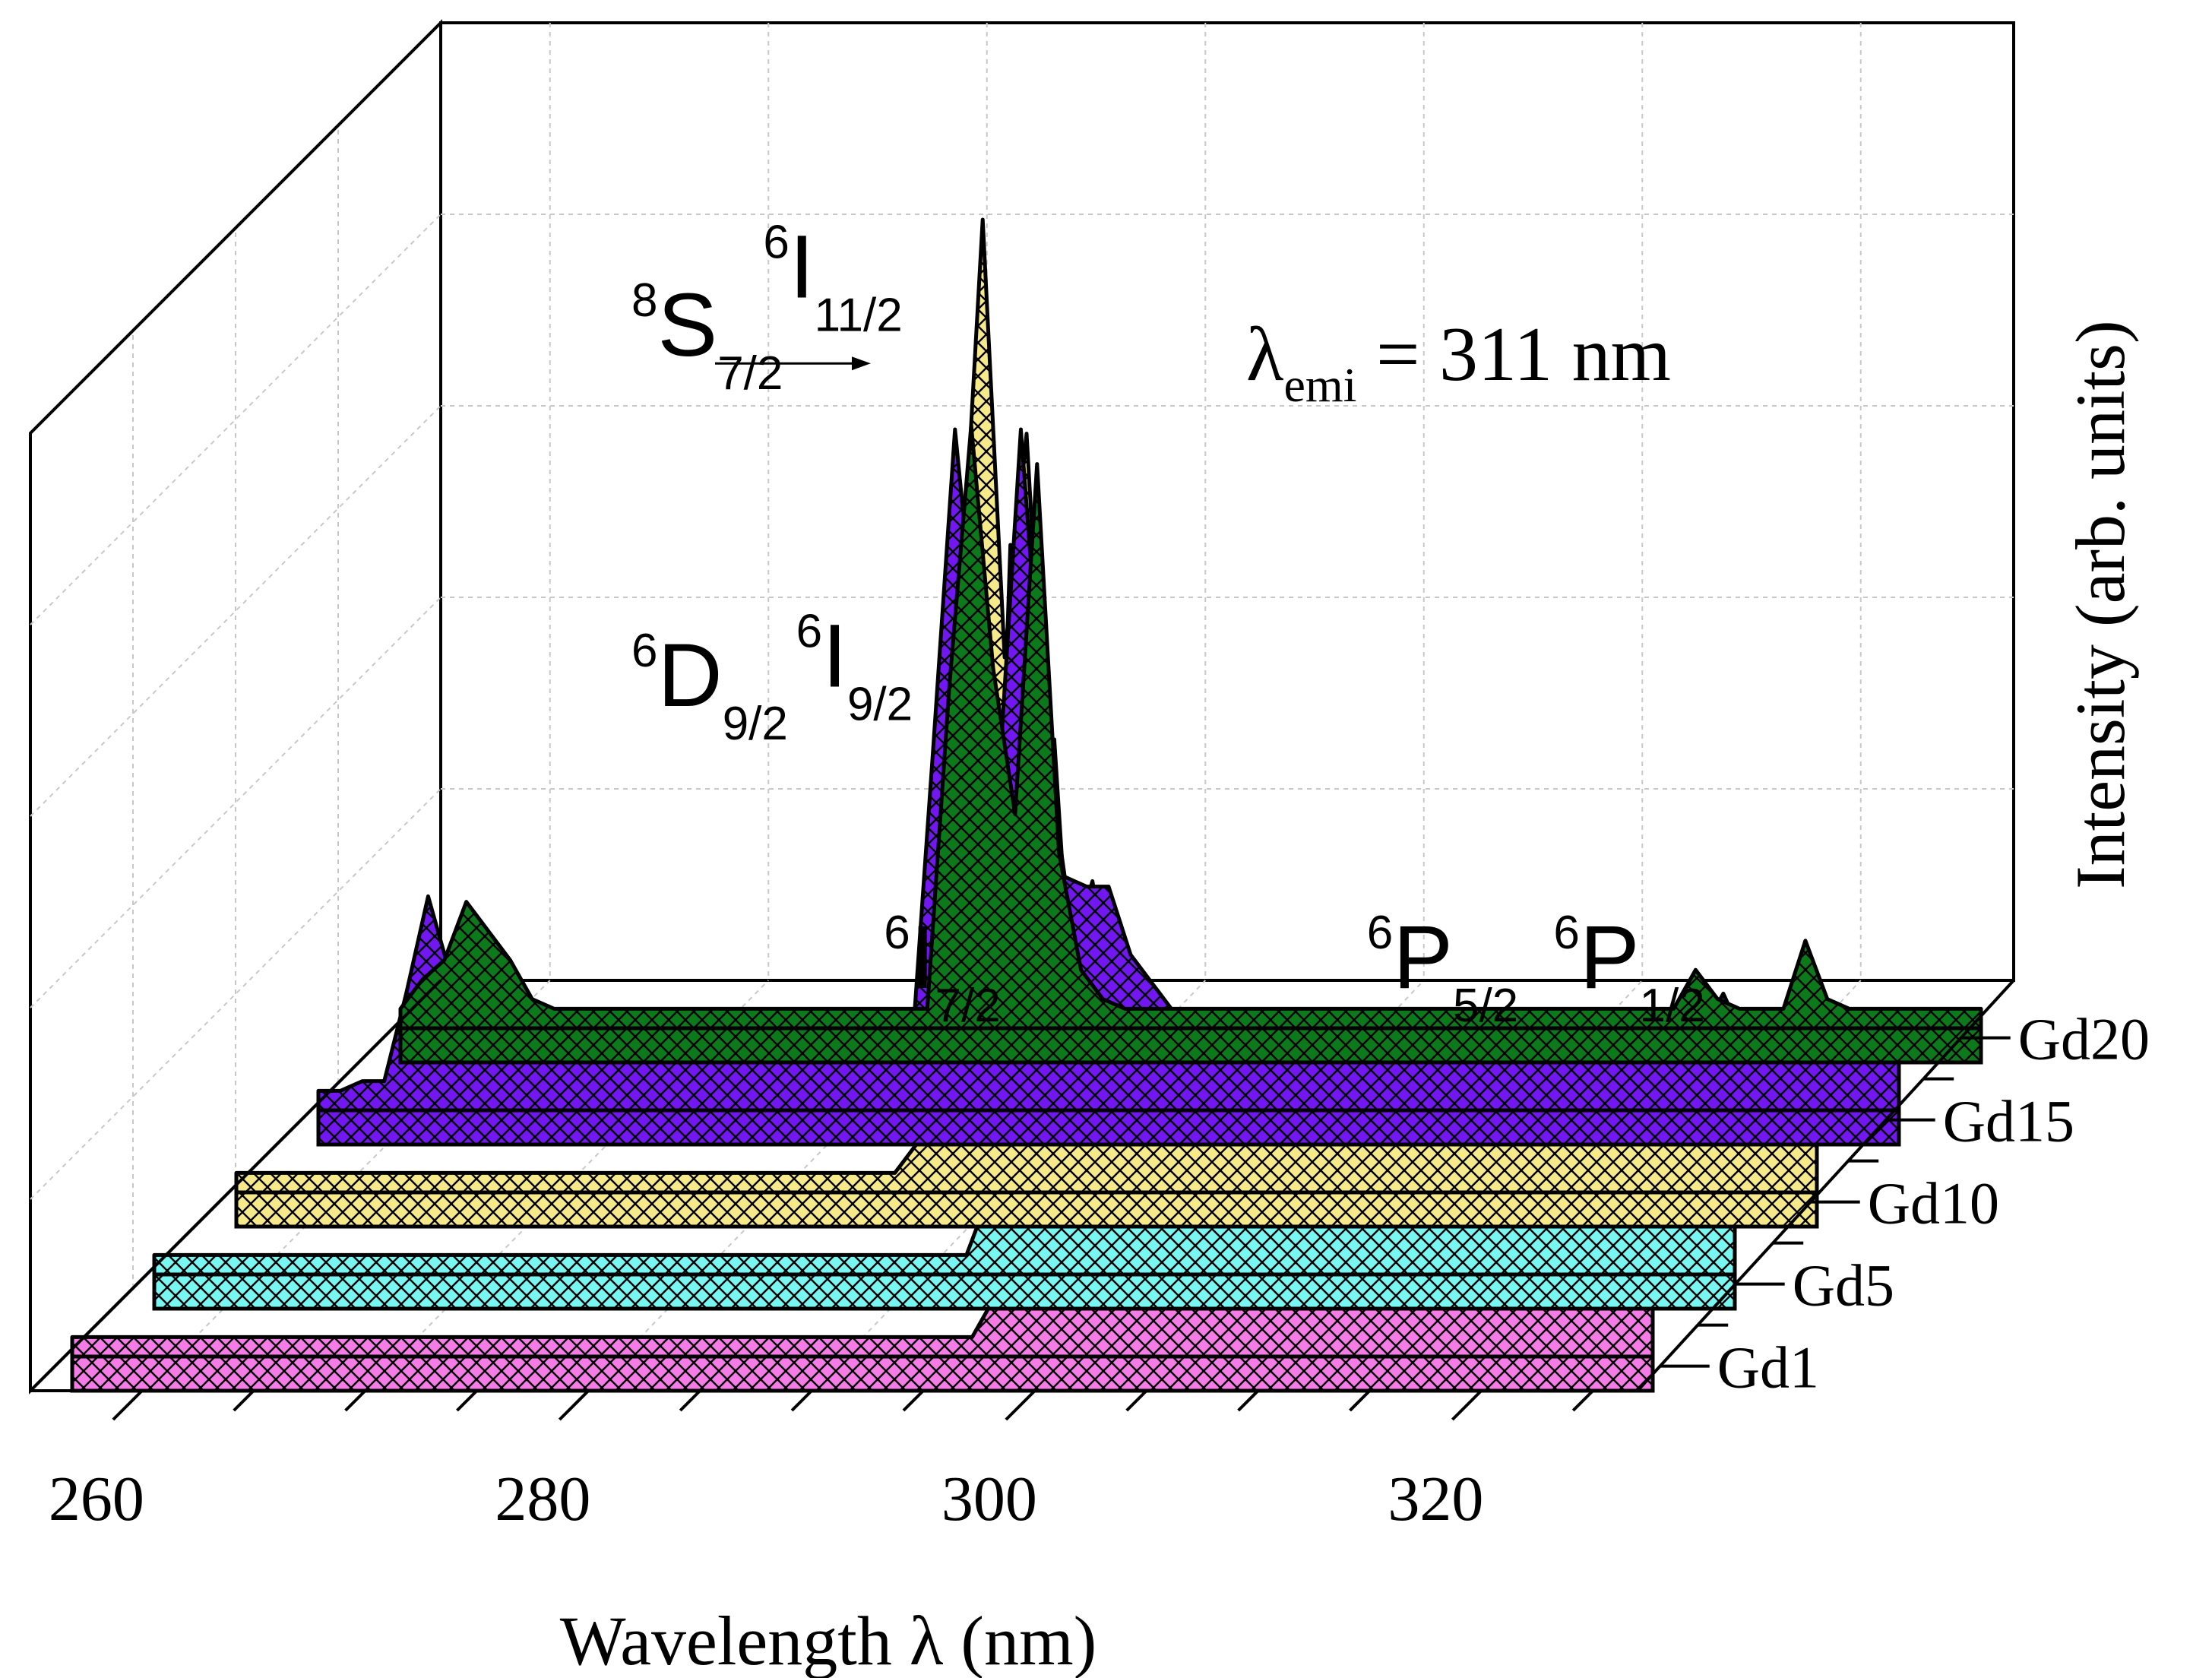  I want to click on term-multiplicity: 8, so click(644, 300).